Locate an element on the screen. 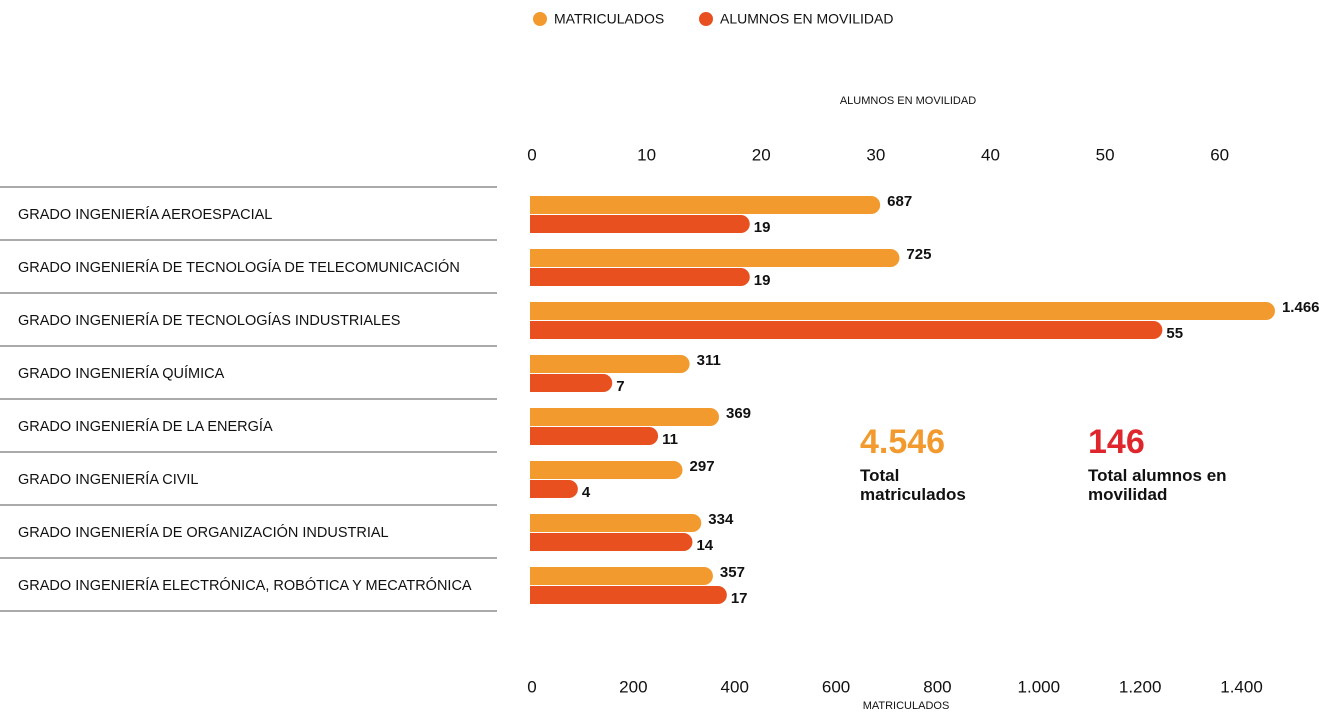 This screenshot has width=1319, height=716. value-label: 297 is located at coordinates (702, 466).